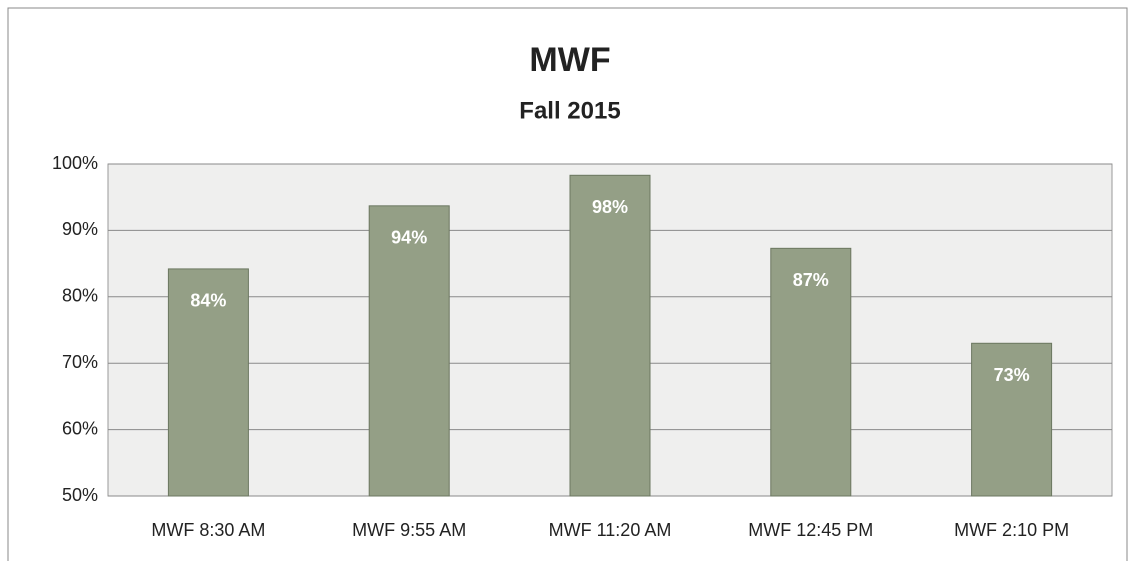 This screenshot has height=561, width=1135. What do you see at coordinates (80, 428) in the screenshot?
I see `y-tick-label: 60%` at bounding box center [80, 428].